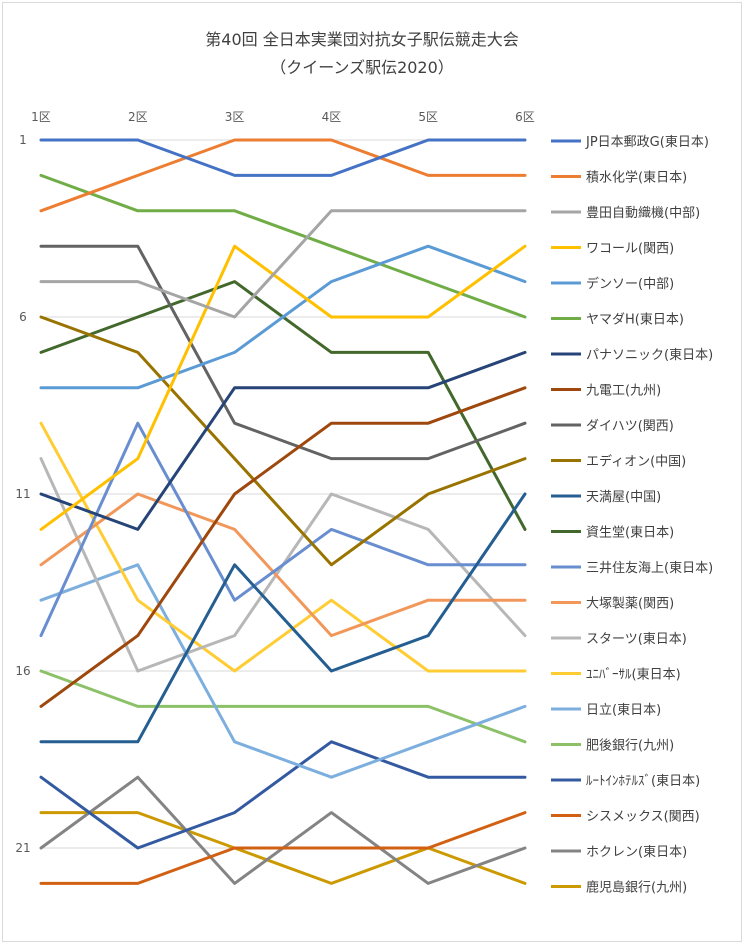 This screenshot has width=744, height=950. What do you see at coordinates (22, 494) in the screenshot?
I see `y-tick-label: 11` at bounding box center [22, 494].